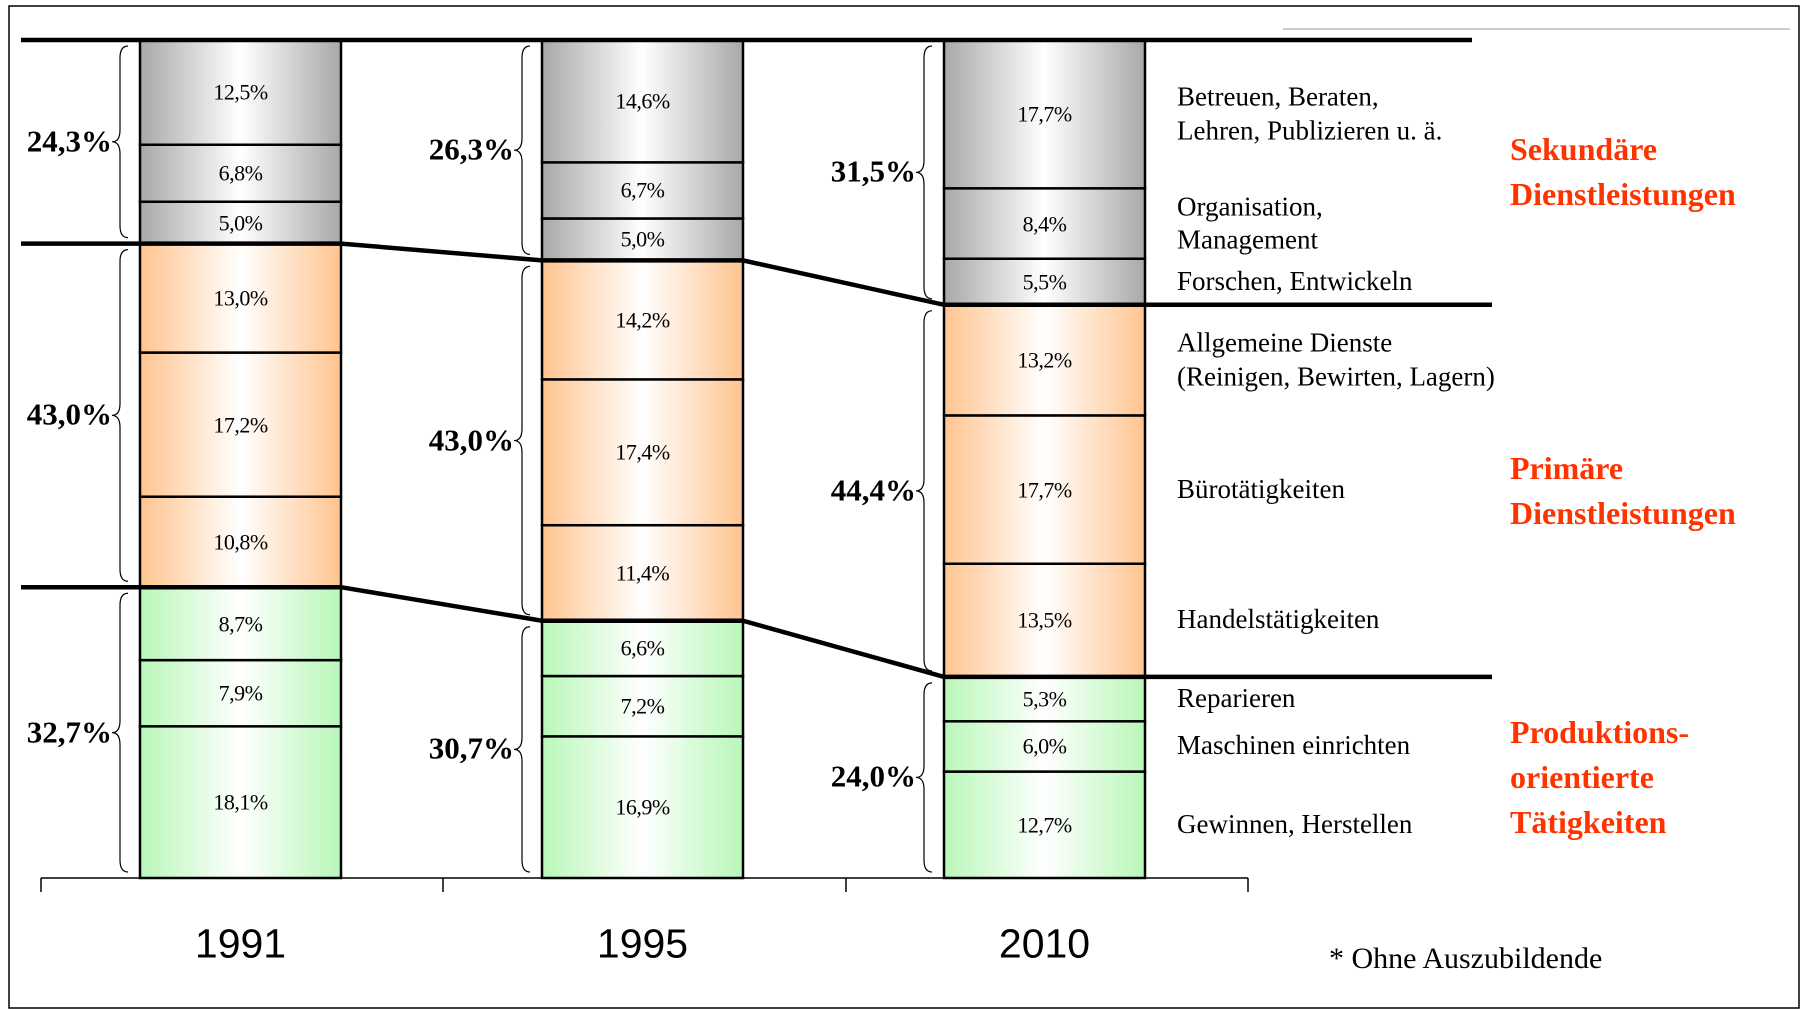  I want to click on value-label: 7,2%, so click(642, 706).